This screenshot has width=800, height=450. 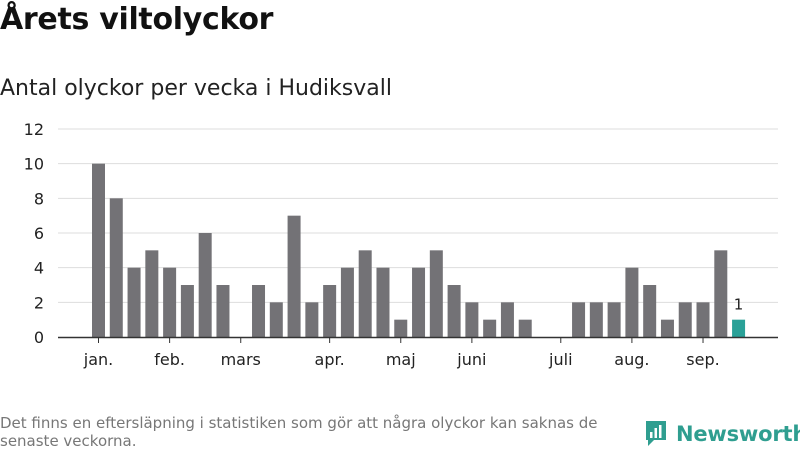 What do you see at coordinates (39, 302) in the screenshot?
I see `y-tick-label: 2` at bounding box center [39, 302].